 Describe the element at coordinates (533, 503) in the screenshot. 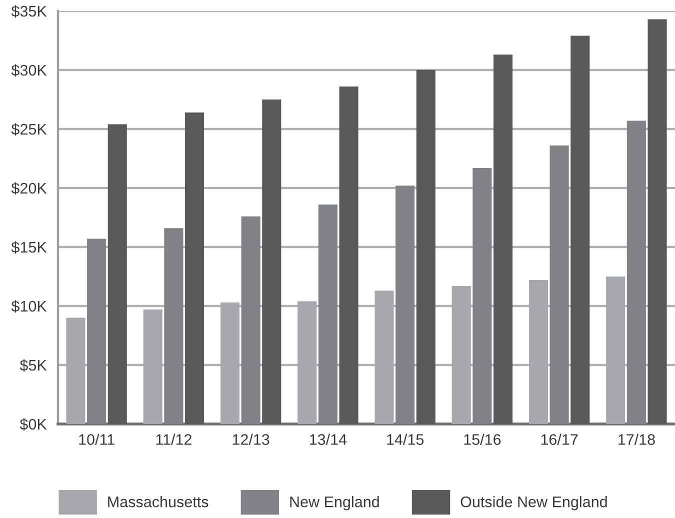

I see `legend-label: Outside New England` at that location.